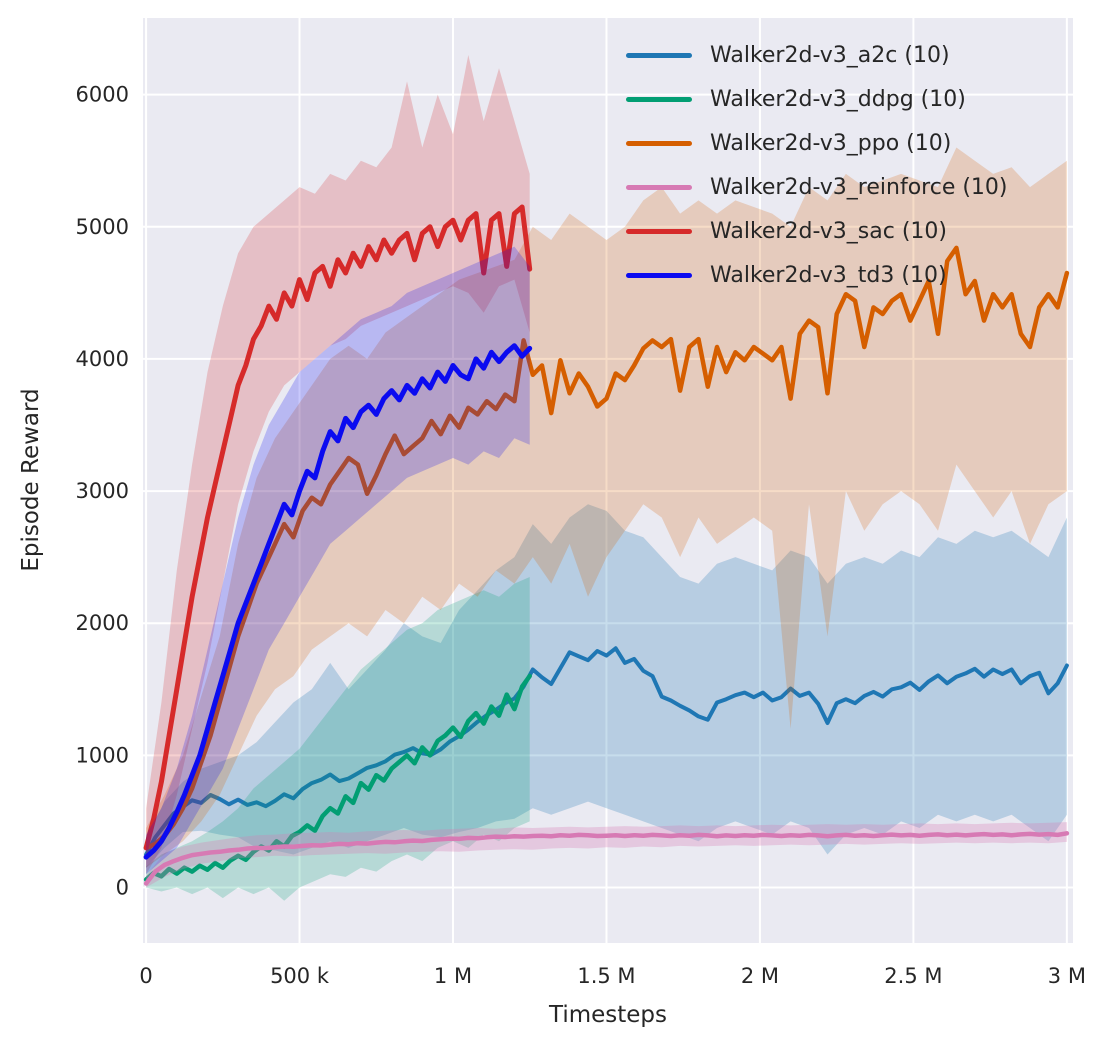 The image size is (1114, 1049). Describe the element at coordinates (606, 858) in the screenshot. I see `reinforce-mean-line` at that location.